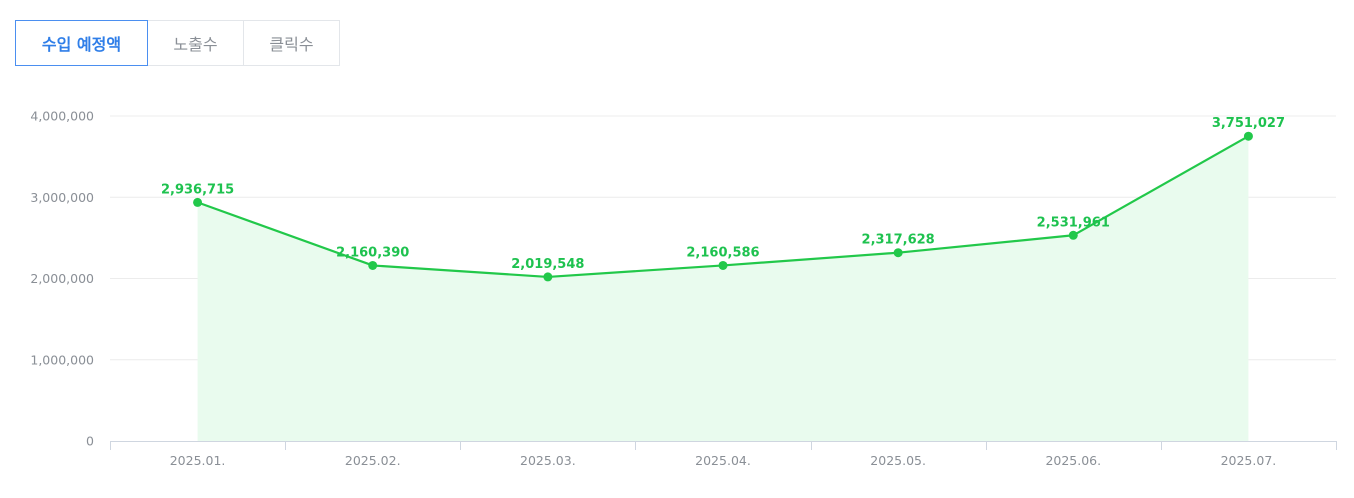  I want to click on data-label: 2,936,715, so click(197, 189).